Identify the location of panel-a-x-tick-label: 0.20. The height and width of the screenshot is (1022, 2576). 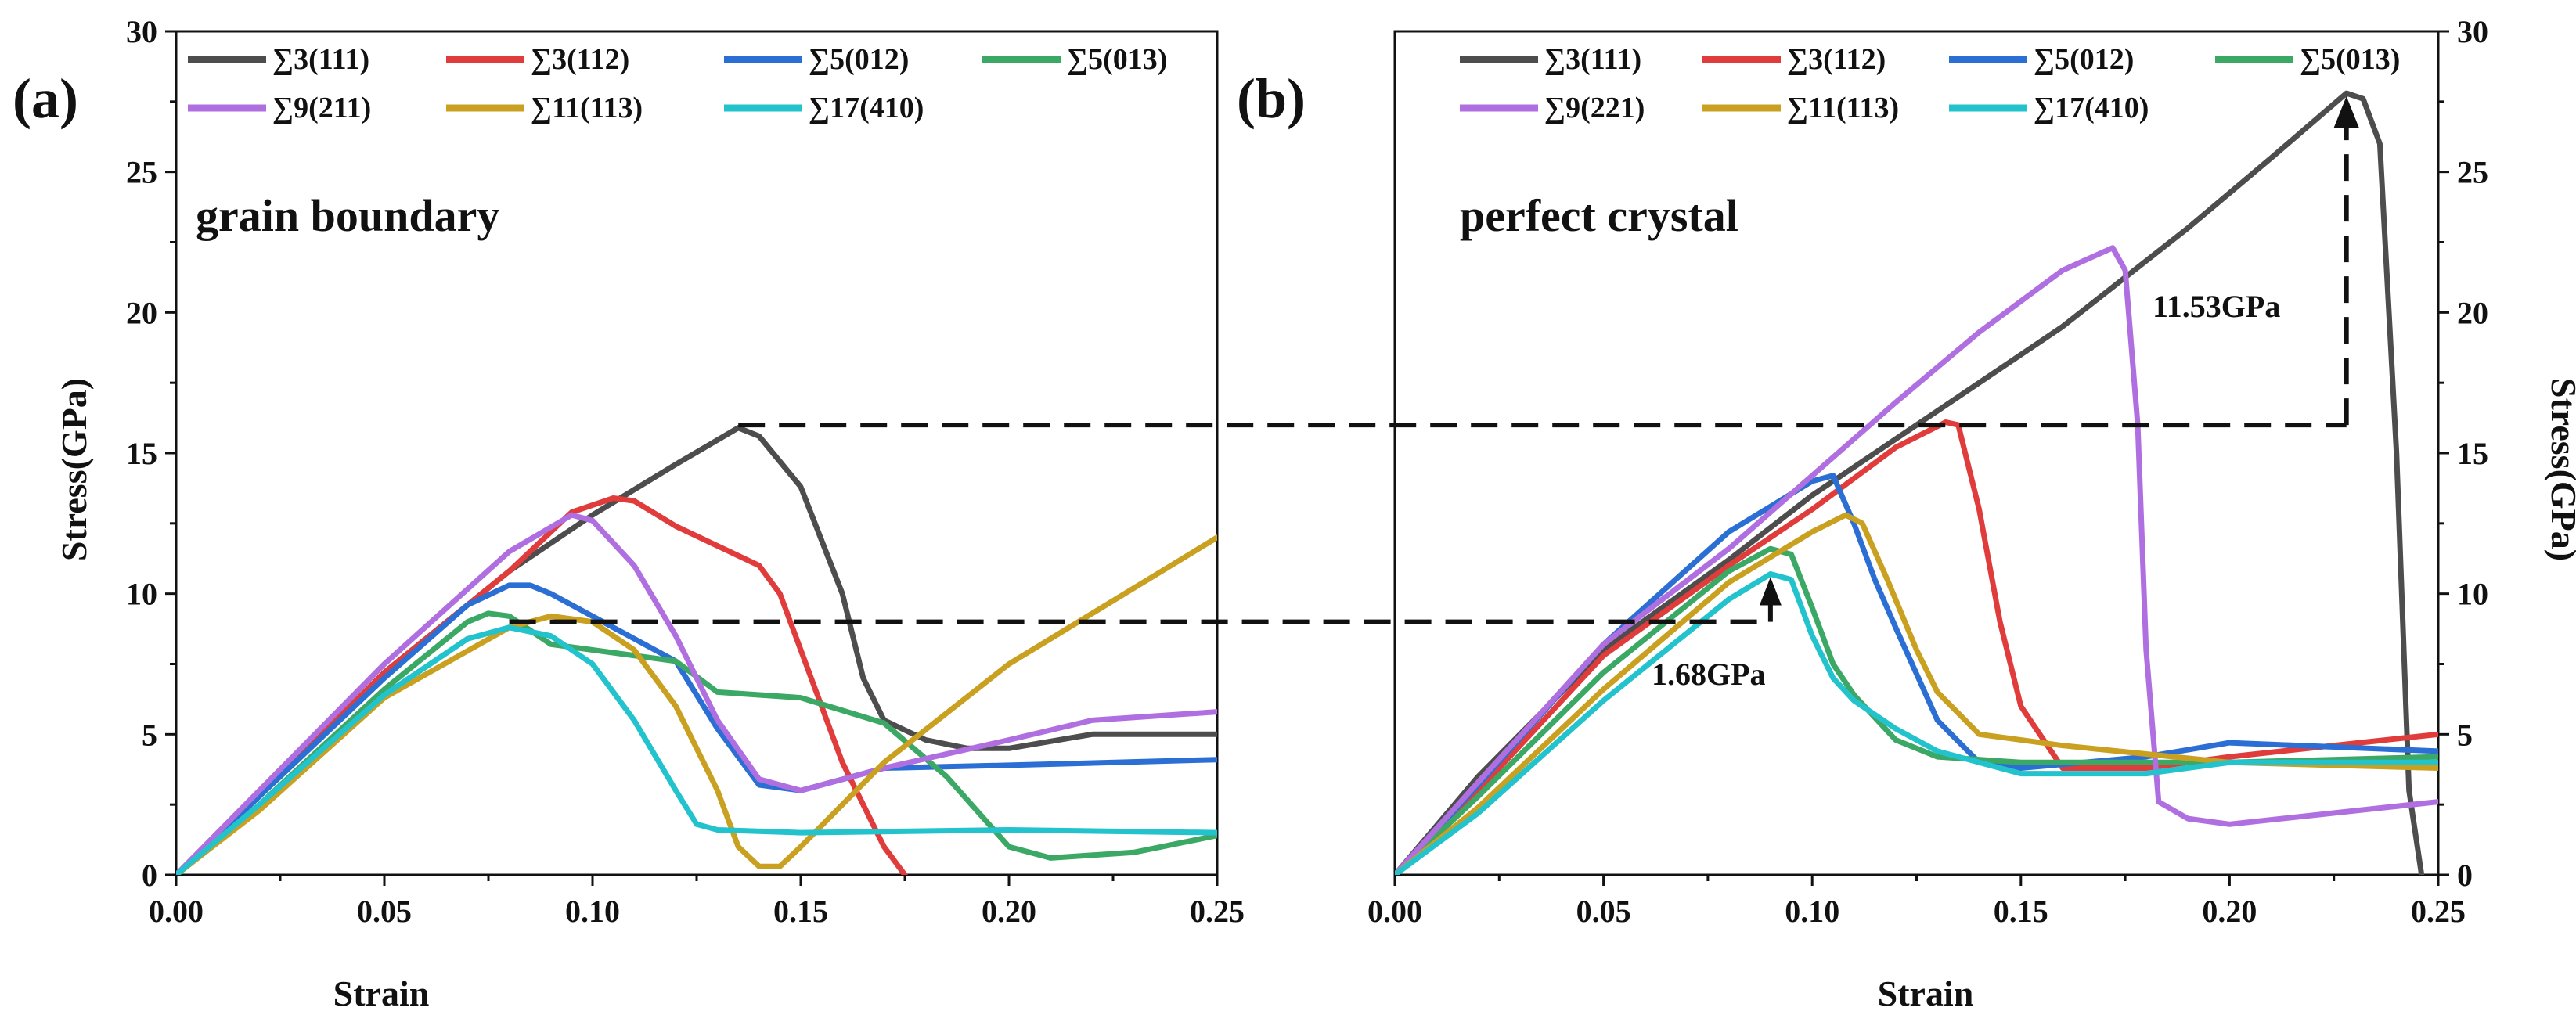
(1009, 912).